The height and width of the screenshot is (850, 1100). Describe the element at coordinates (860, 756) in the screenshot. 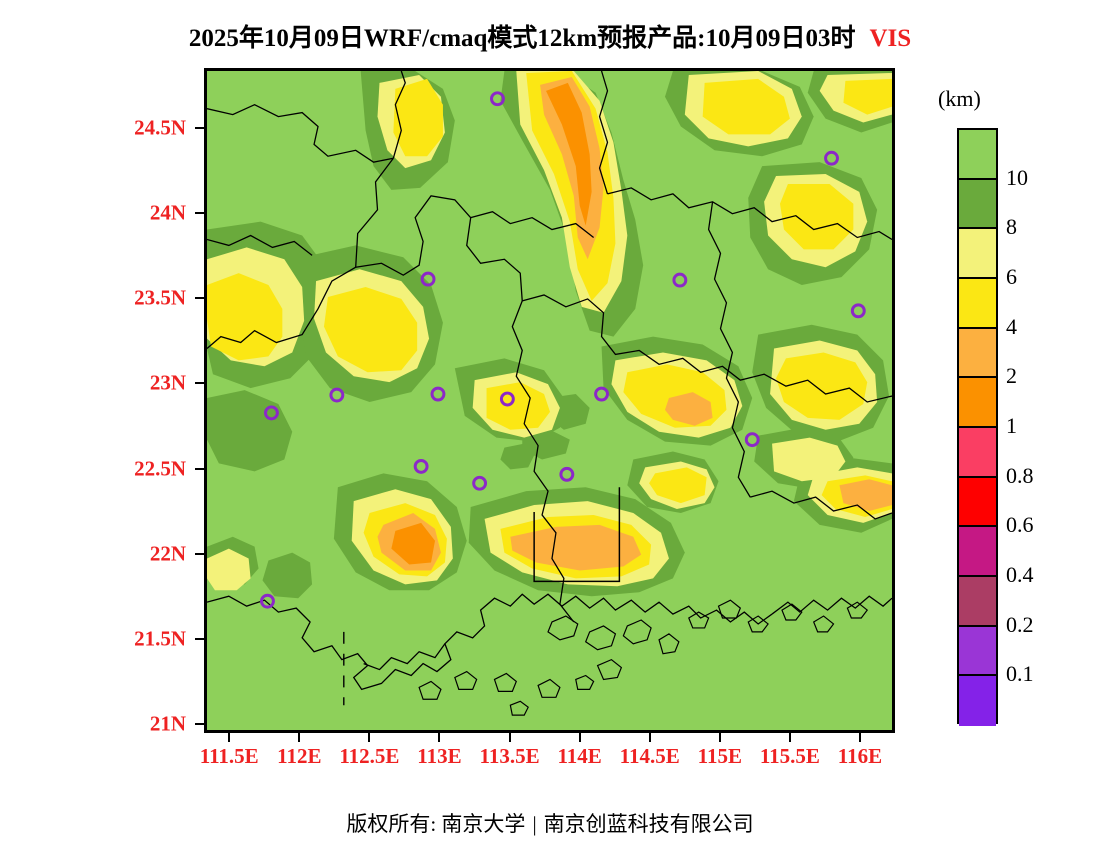

I see `lon-tick-label: 116E` at that location.